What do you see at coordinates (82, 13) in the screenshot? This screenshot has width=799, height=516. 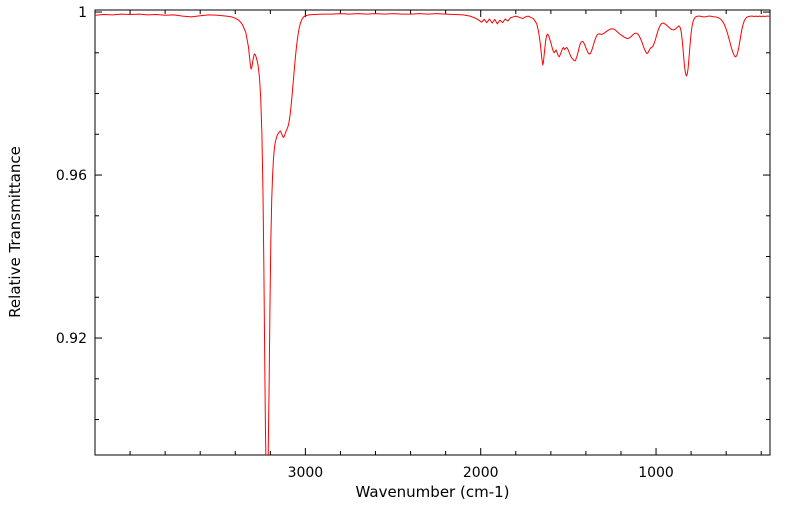 I see `y-tick-label: 1` at bounding box center [82, 13].